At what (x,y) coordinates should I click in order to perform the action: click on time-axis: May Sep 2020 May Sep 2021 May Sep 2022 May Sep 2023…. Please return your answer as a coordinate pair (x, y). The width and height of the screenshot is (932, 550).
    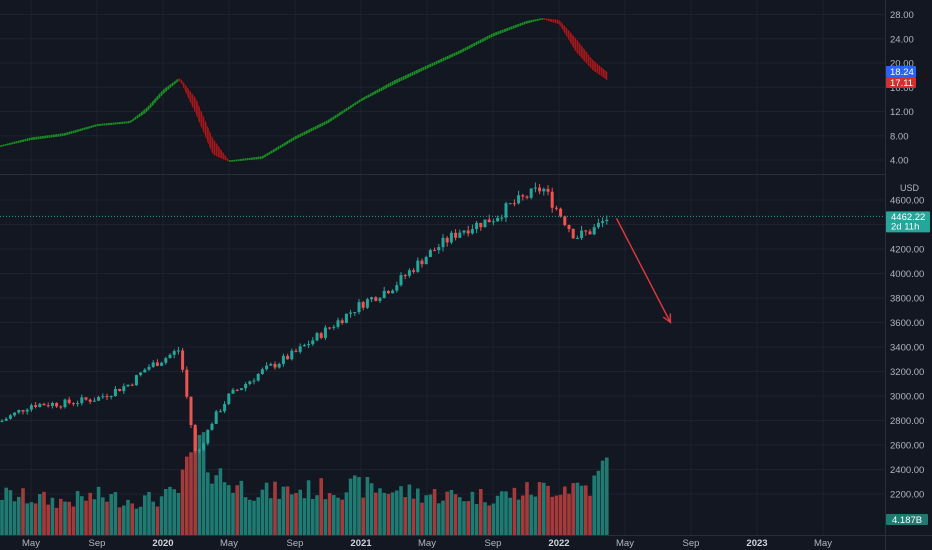
    Looking at the image, I should click on (427, 543).